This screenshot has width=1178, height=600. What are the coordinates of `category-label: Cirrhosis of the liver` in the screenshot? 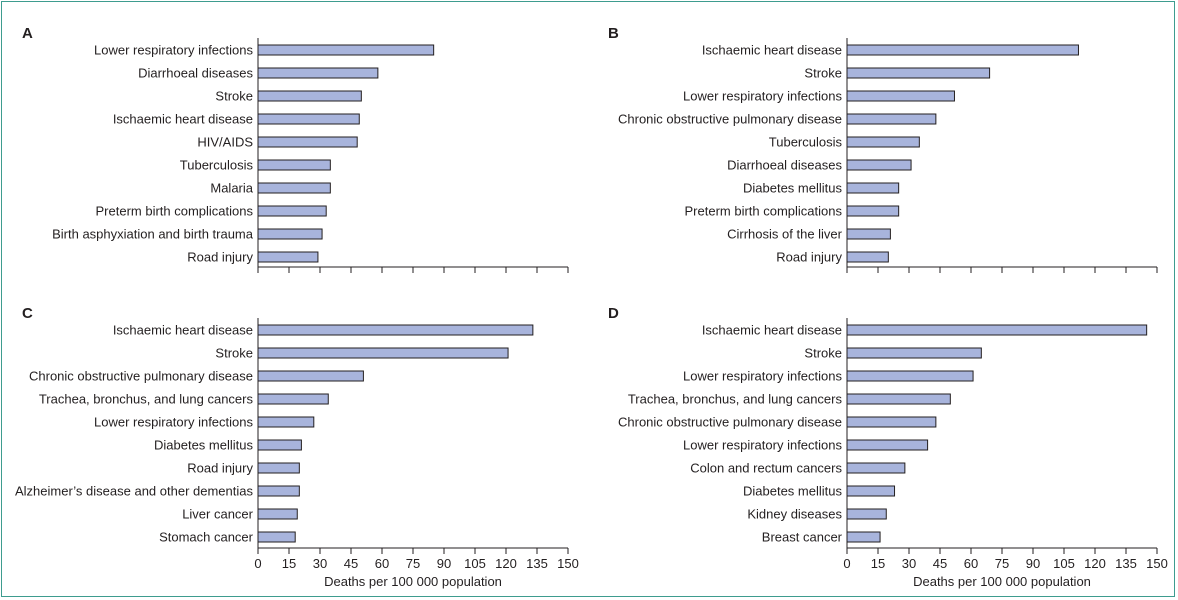 It's located at (785, 234).